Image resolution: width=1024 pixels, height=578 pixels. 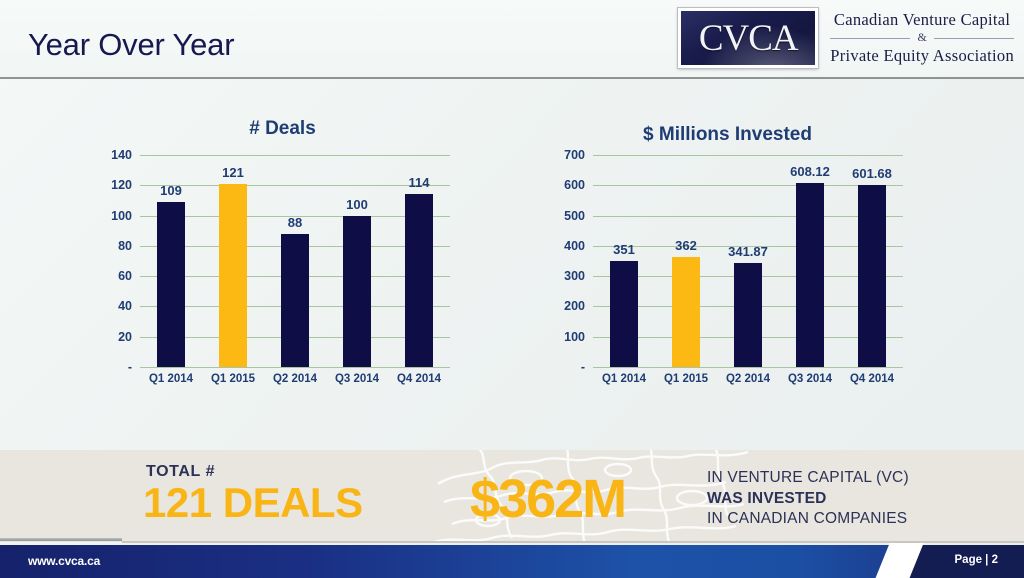 I want to click on y-axis-tick-label: 80, so click(x=125, y=245).